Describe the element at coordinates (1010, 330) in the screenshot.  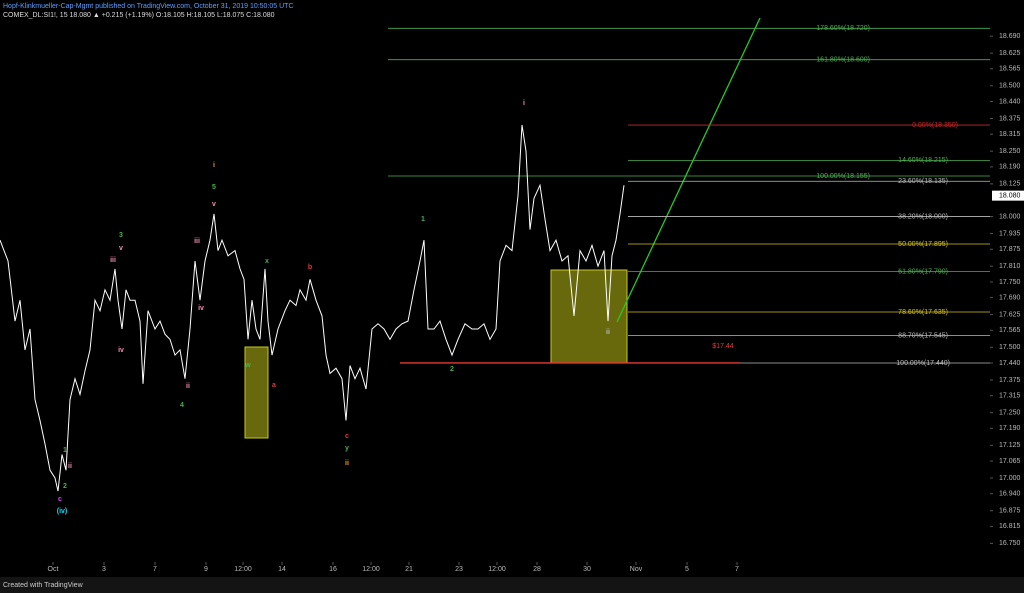
I see `y-tick-label: 17.565` at that location.